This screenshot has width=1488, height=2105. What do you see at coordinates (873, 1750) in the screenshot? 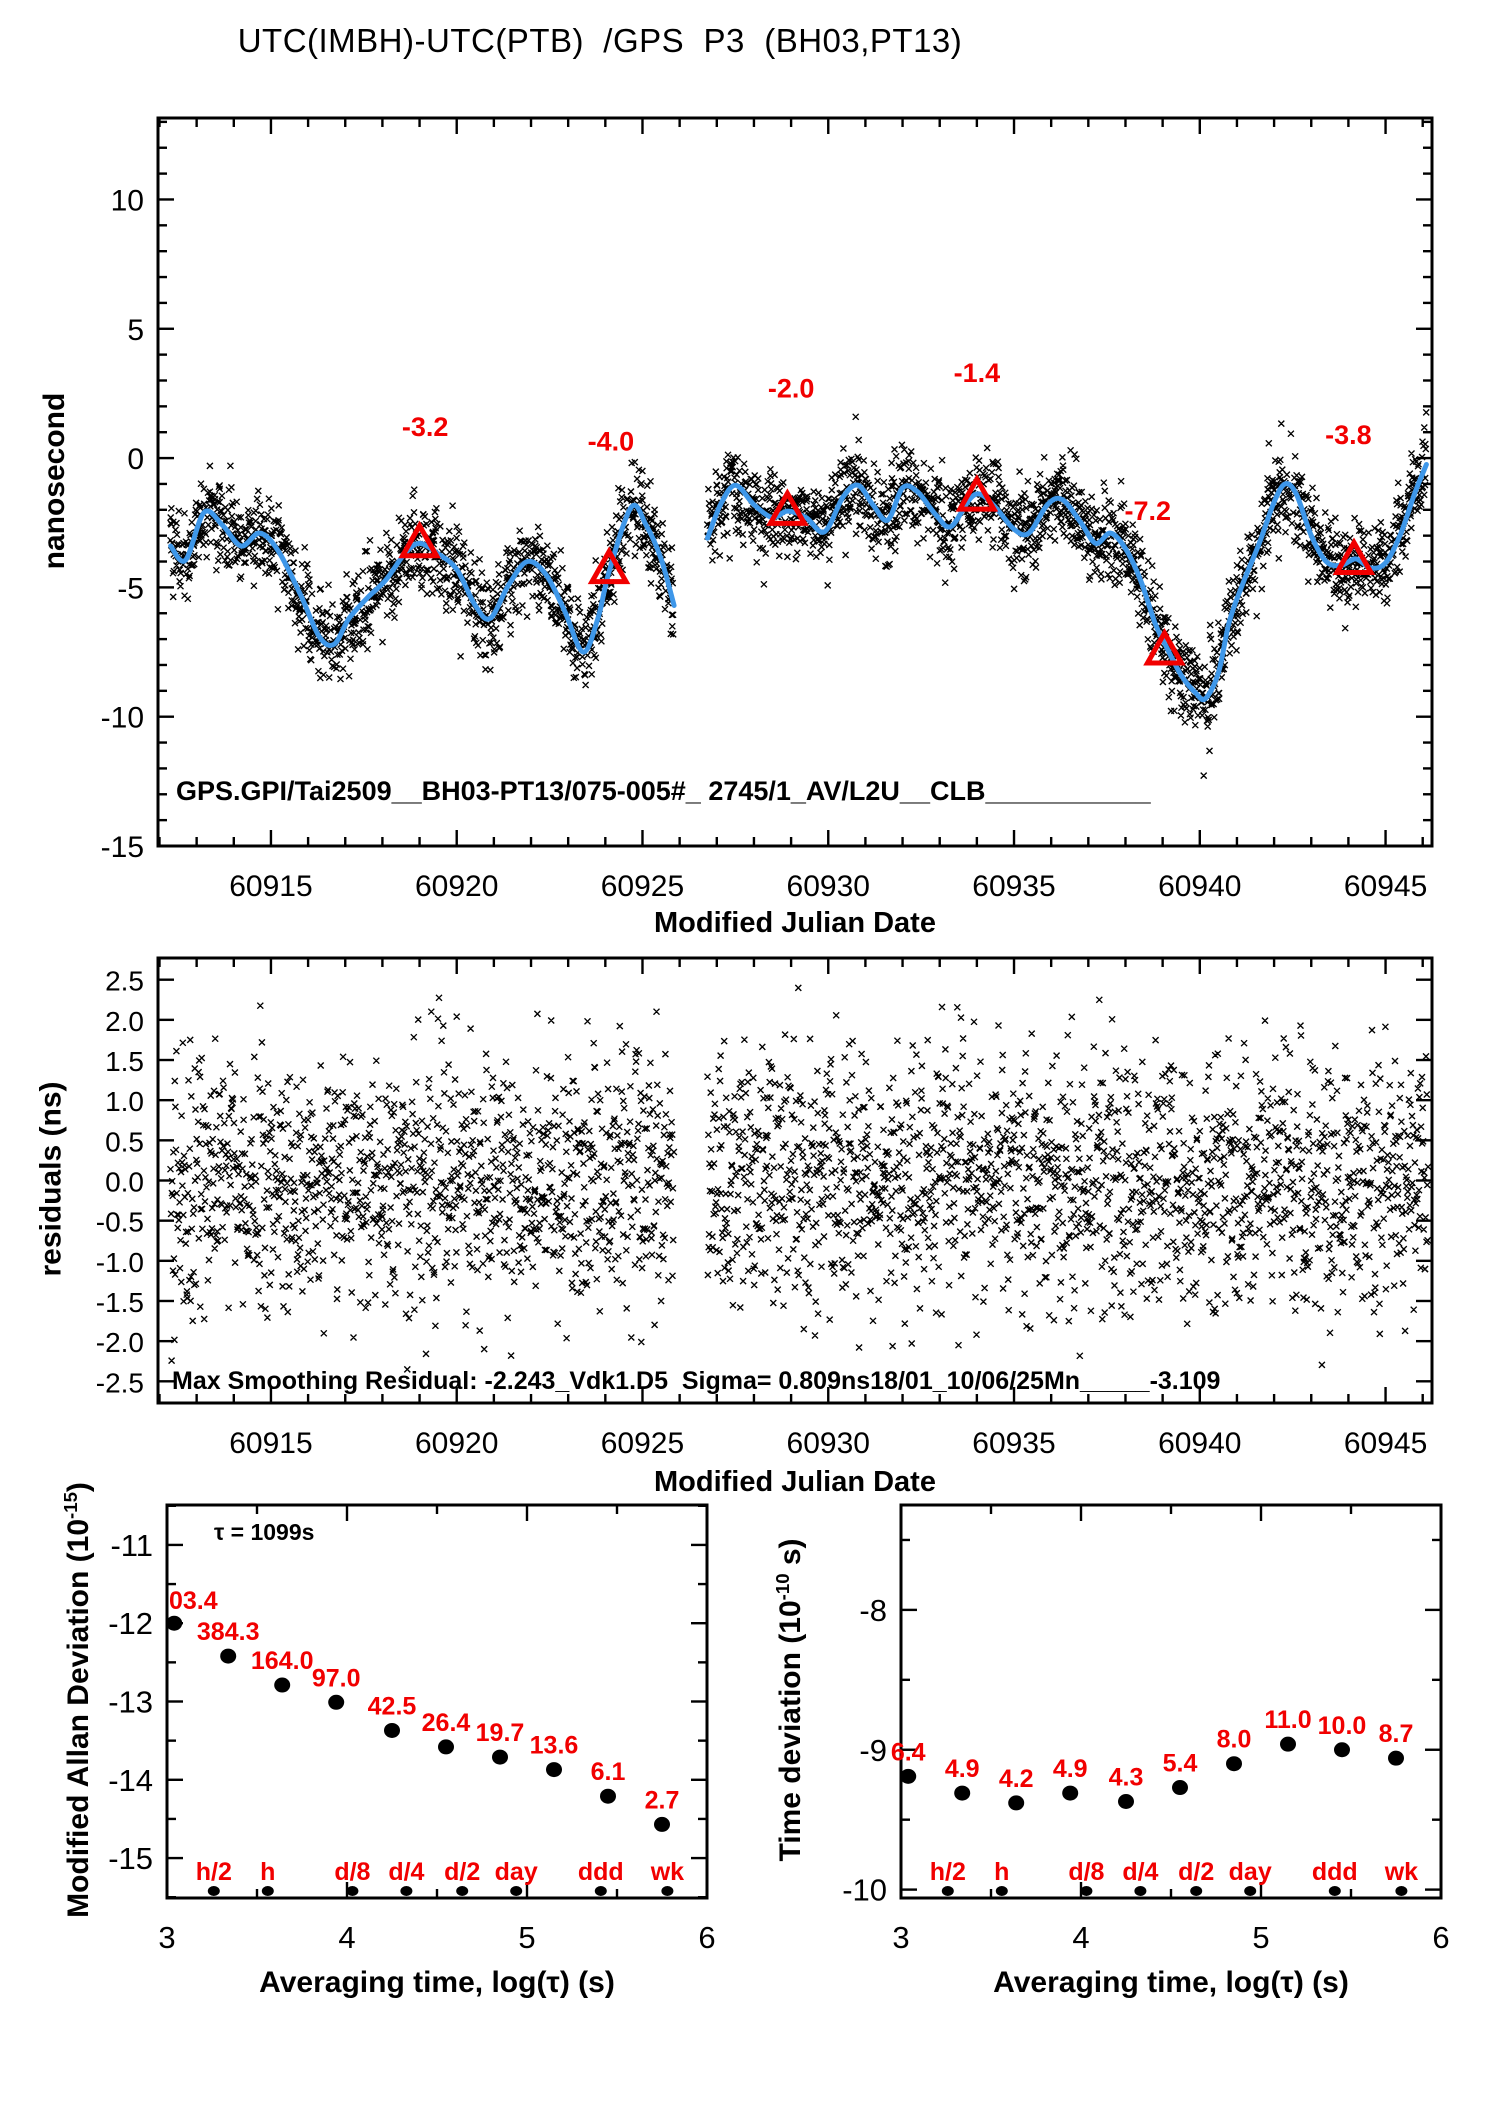
I see `svg-text: -9` at bounding box center [873, 1750].